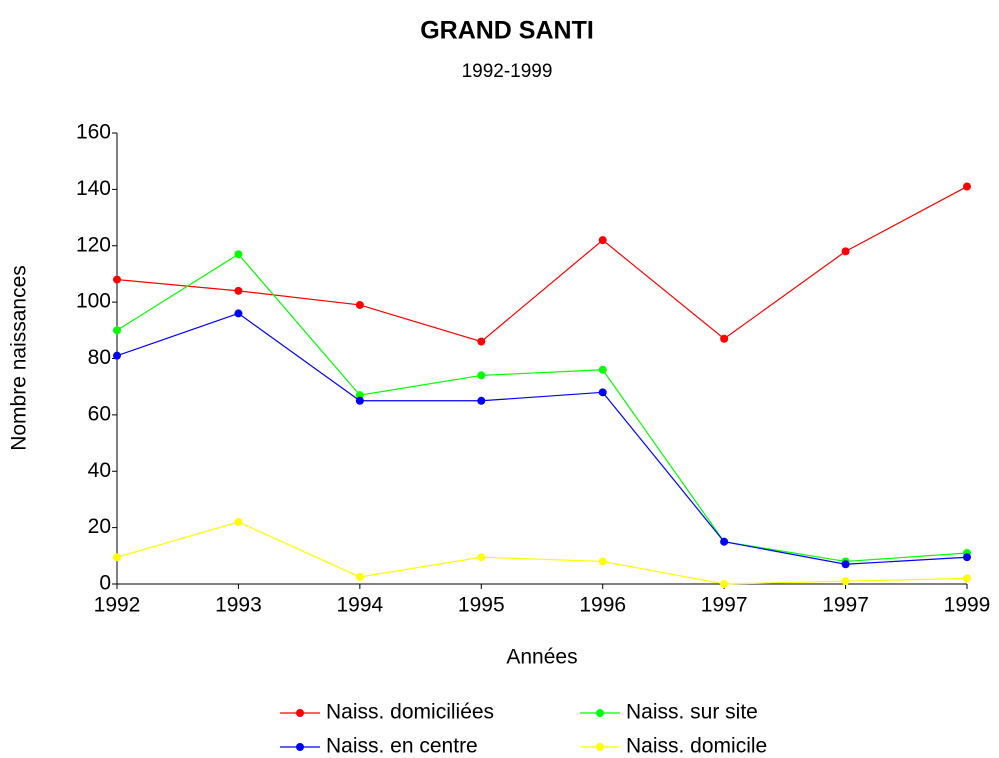  What do you see at coordinates (105, 583) in the screenshot?
I see `y-tick-label: 0` at bounding box center [105, 583].